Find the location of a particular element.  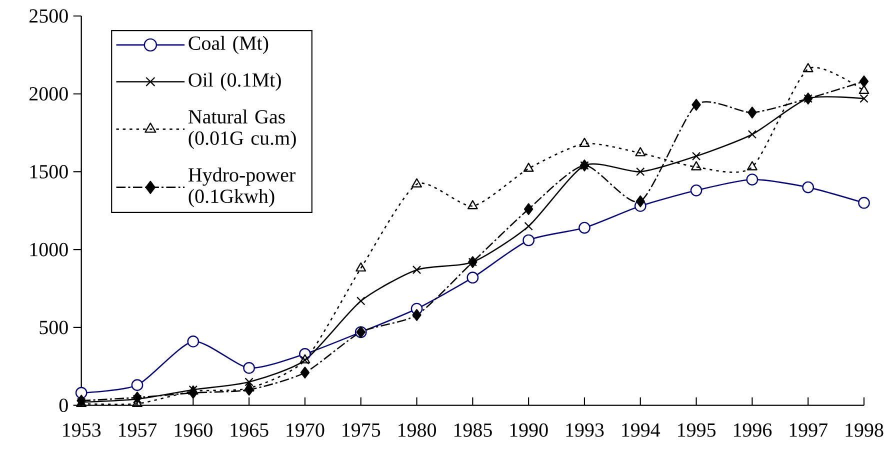

y-tick-label: 2000 is located at coordinates (49, 94).